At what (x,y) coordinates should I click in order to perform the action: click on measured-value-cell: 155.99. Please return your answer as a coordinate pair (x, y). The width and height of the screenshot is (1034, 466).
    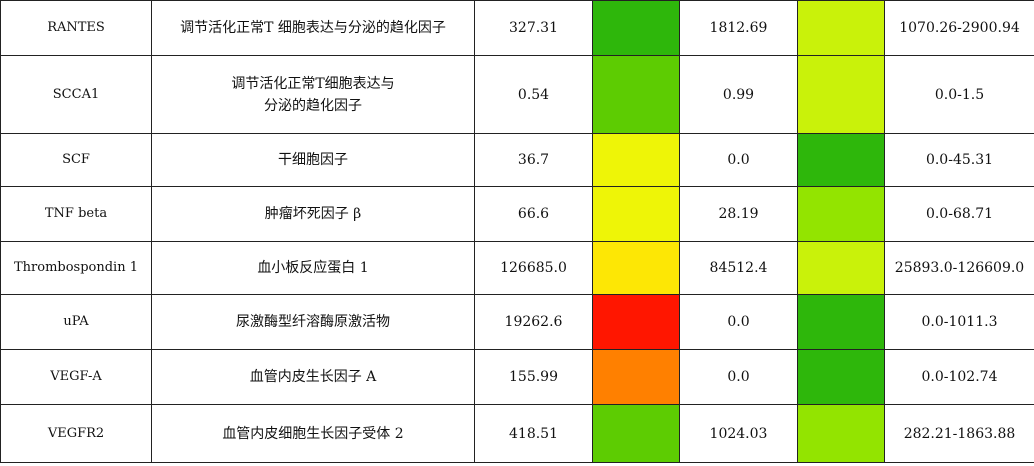
    Looking at the image, I should click on (533, 377).